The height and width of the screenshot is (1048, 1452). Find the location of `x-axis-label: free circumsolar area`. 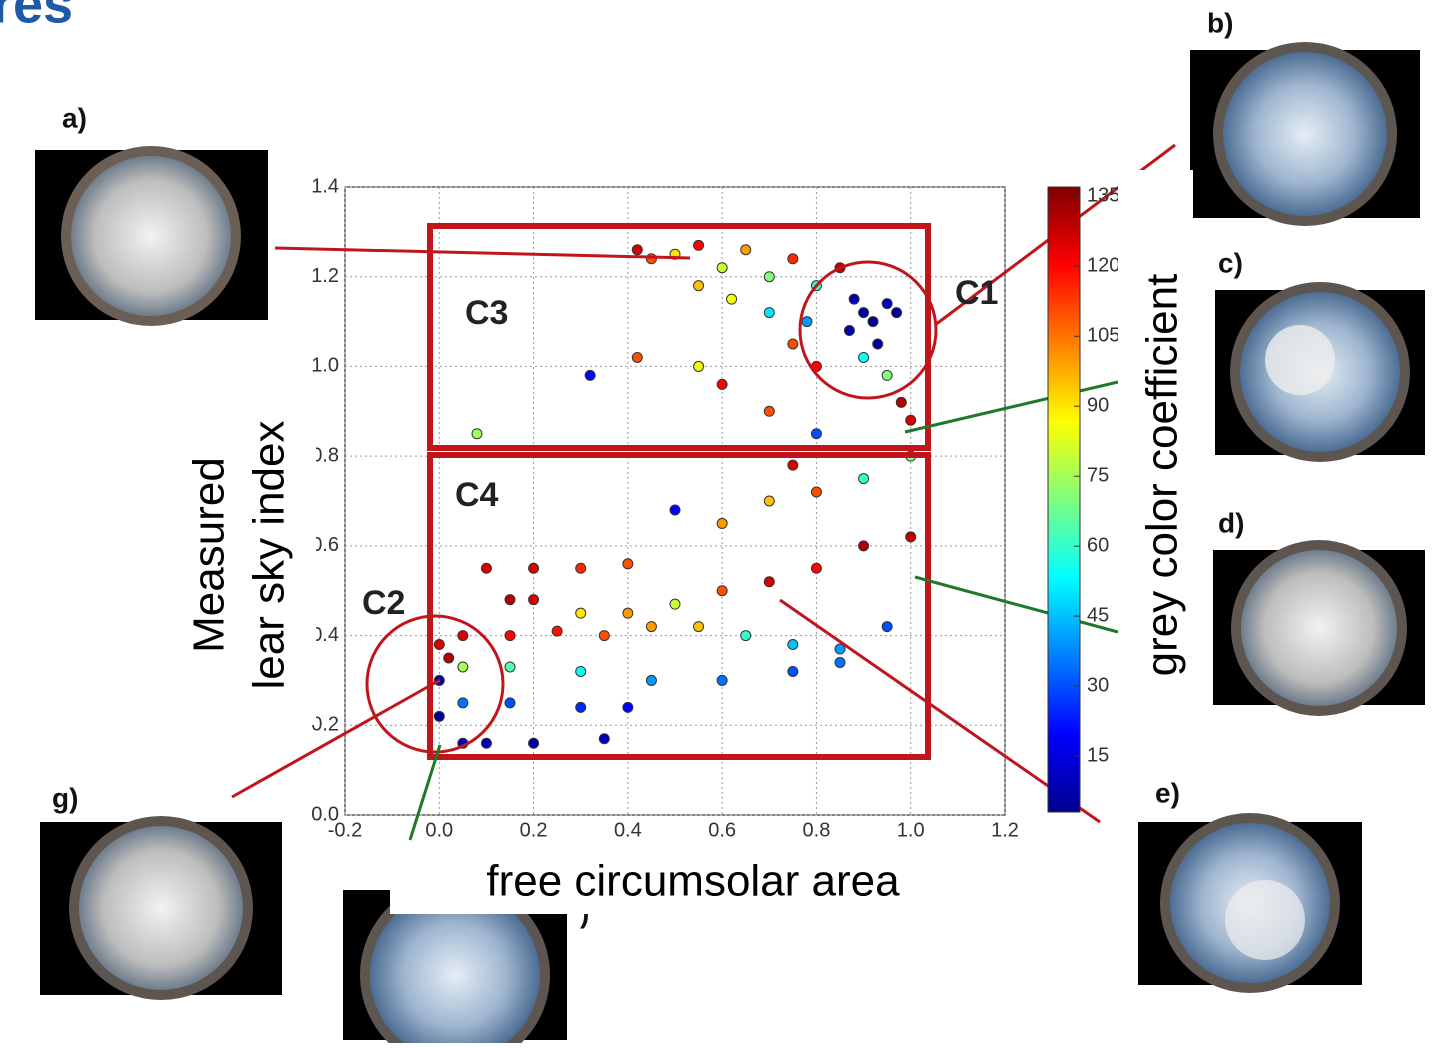

x-axis-label: free circumsolar area is located at coordinates (693, 881).